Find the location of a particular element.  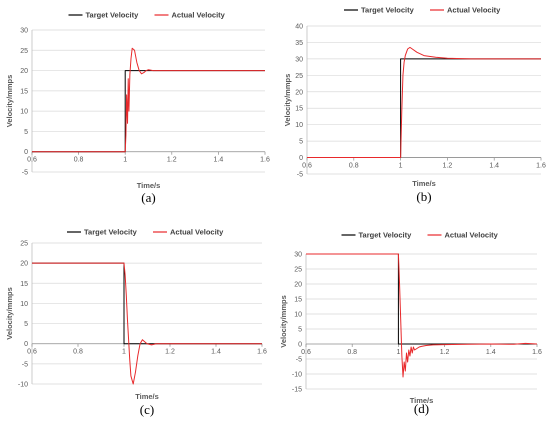

y-tick-label: 40 is located at coordinates (299, 27).